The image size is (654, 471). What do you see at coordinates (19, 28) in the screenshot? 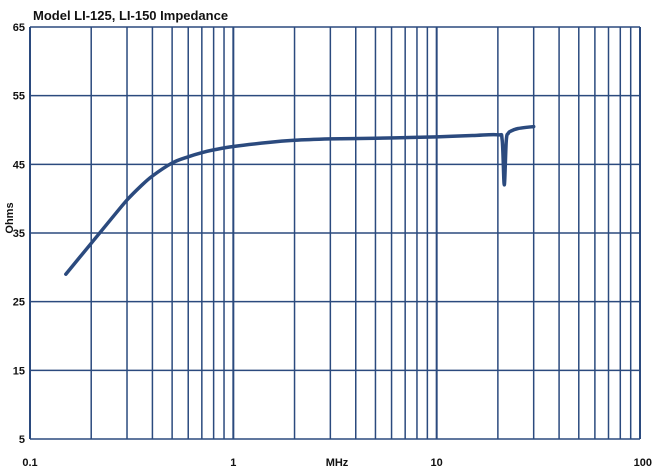
I see `y-tick-label: 65` at bounding box center [19, 28].